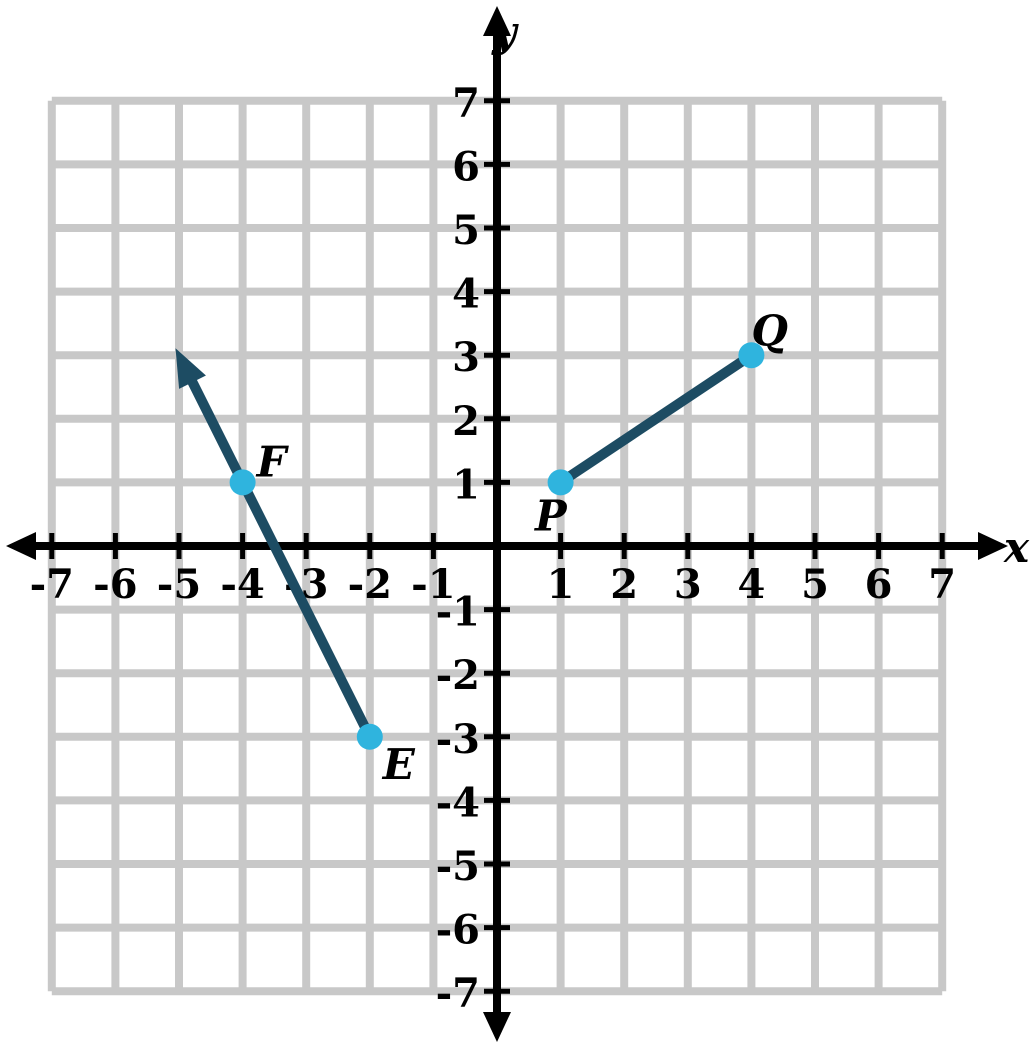 This screenshot has width=1035, height=1048. I want to click on y-tick-label: 7, so click(466, 103).